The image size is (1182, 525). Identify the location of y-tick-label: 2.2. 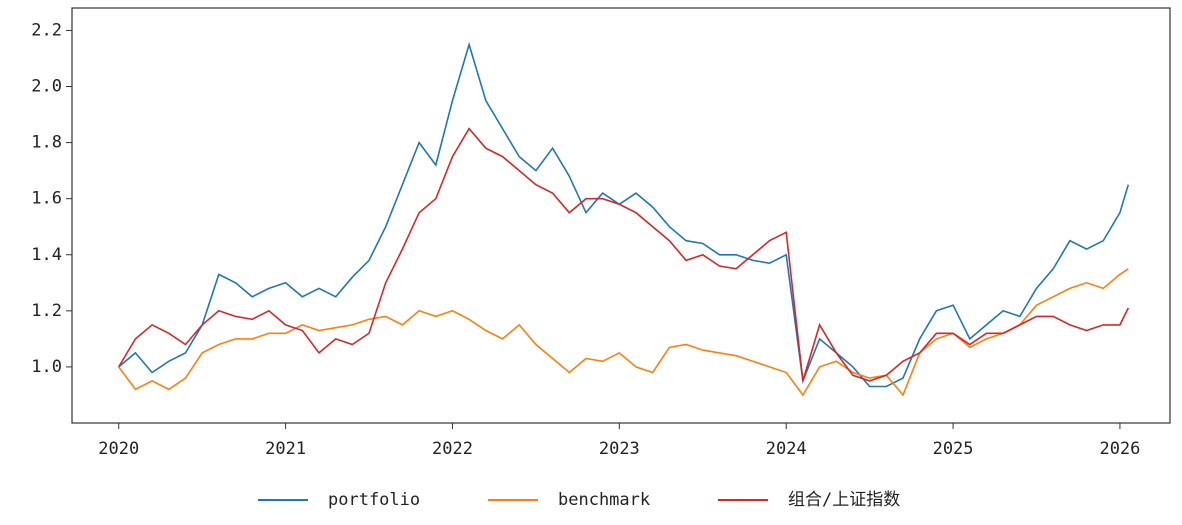
(46, 30).